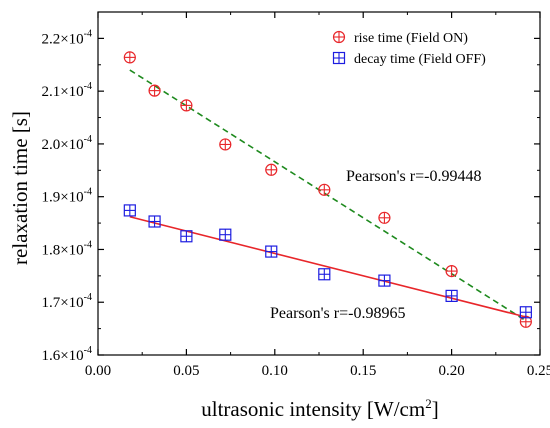 The width and height of the screenshot is (550, 428). Describe the element at coordinates (435, 409) in the screenshot. I see `x-axis-title-close: ]` at that location.